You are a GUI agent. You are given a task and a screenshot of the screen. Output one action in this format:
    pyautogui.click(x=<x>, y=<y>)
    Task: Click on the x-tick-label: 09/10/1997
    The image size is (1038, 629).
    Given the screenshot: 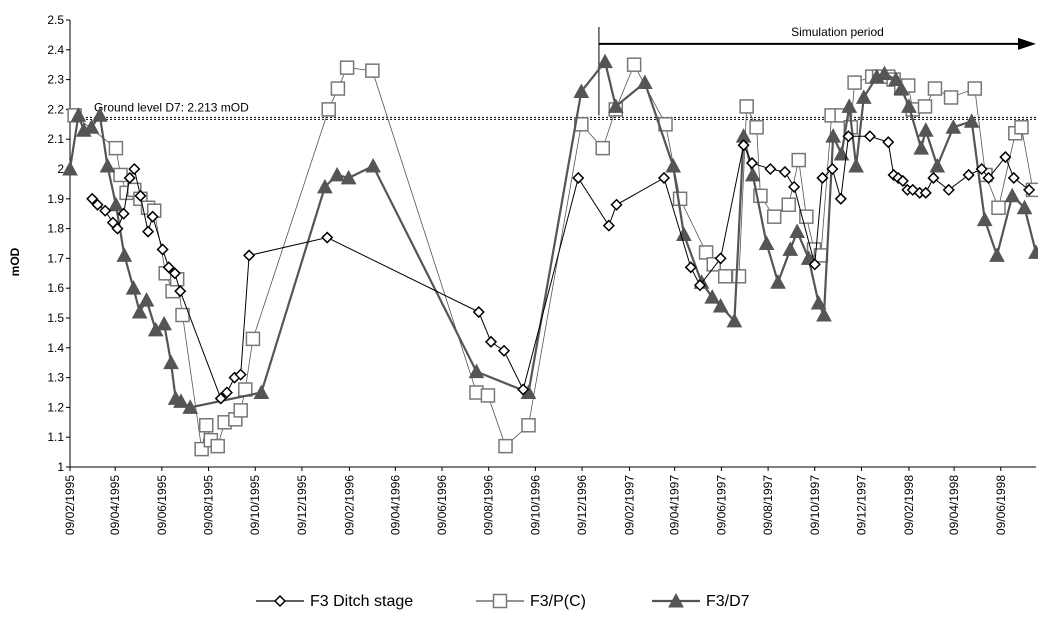 What is the action you would take?
    pyautogui.click(x=815, y=505)
    